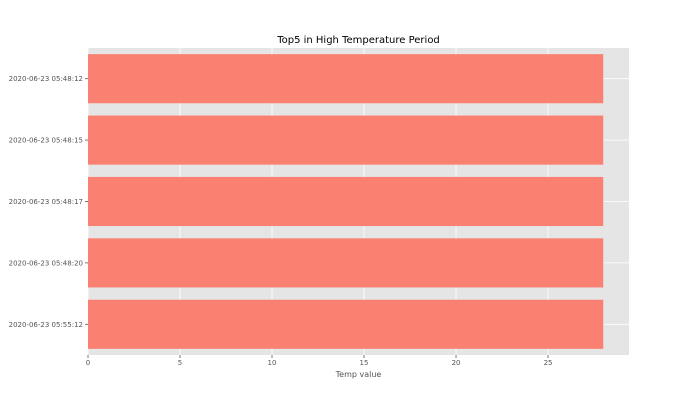 The width and height of the screenshot is (700, 400). Describe the element at coordinates (319, 361) in the screenshot. I see `x-tick-labels: 0 5 10 15 20 25` at that location.